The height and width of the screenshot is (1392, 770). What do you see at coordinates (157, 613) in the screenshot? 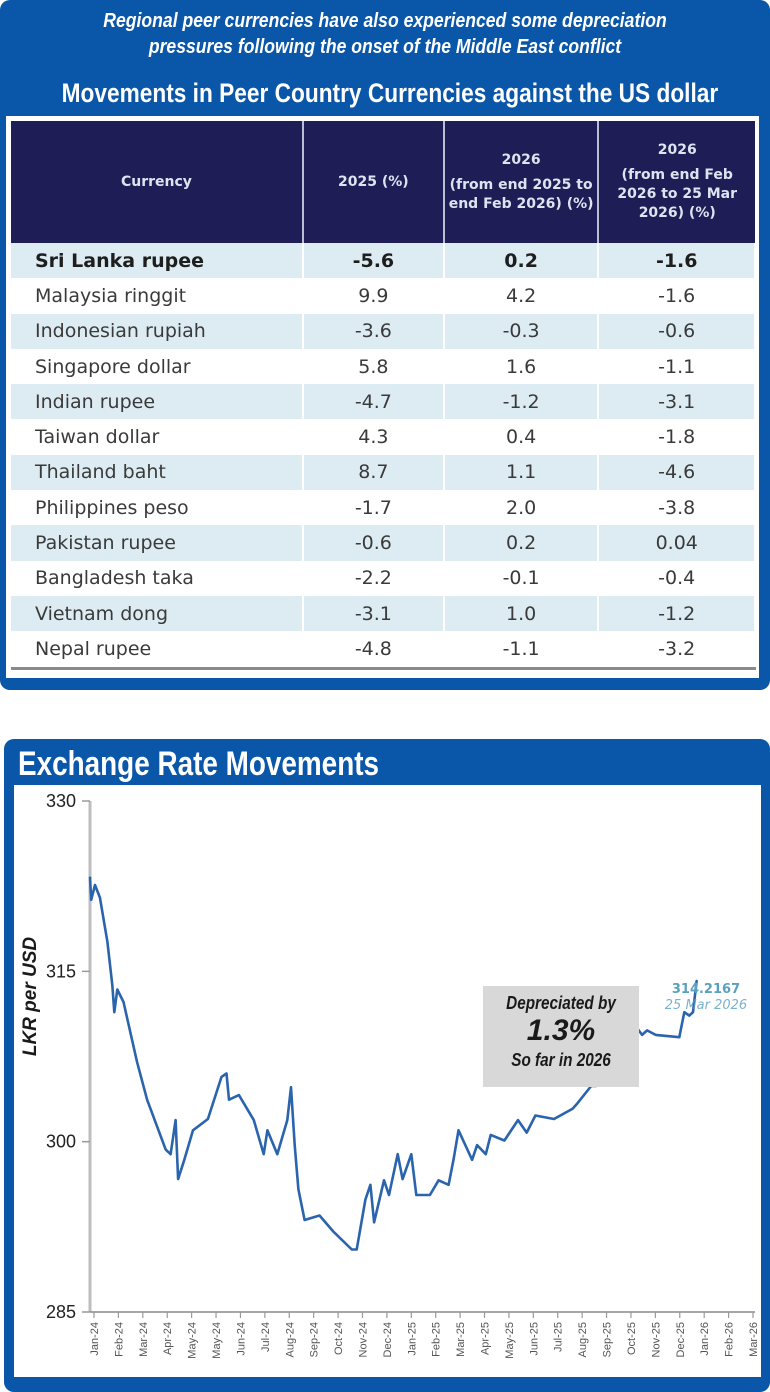
I see `currency-cell: Vietnam dong` at bounding box center [157, 613].